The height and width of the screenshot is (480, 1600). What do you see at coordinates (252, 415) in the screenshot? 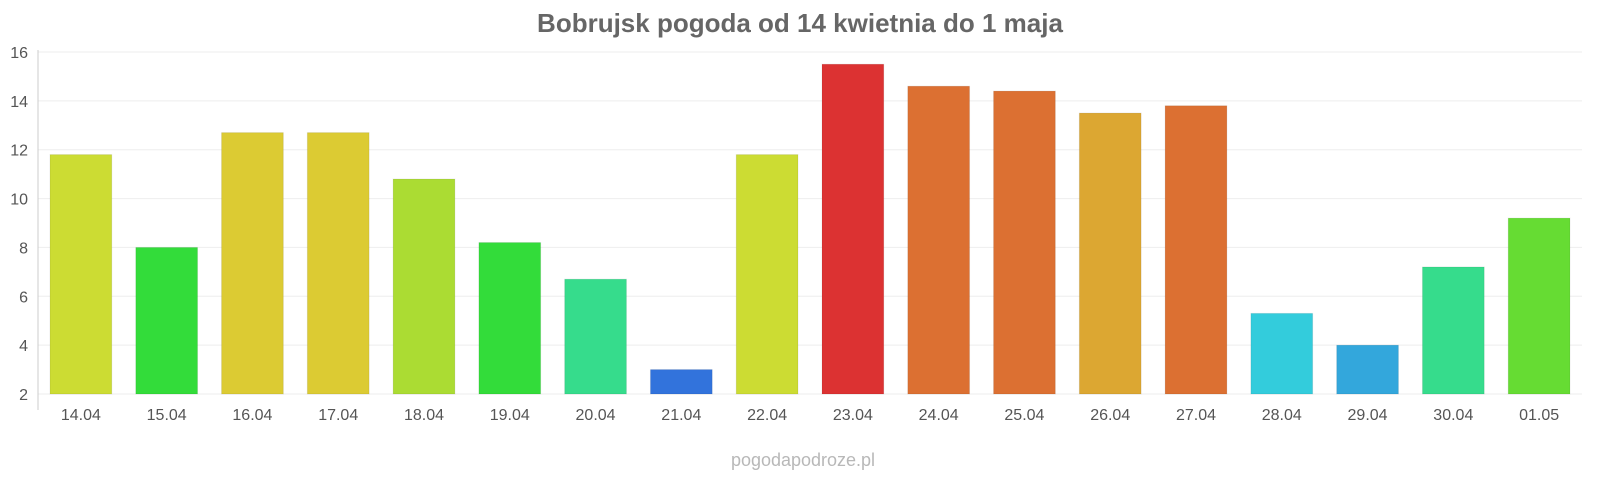
I see `x-tick-label: 16.04` at bounding box center [252, 415].